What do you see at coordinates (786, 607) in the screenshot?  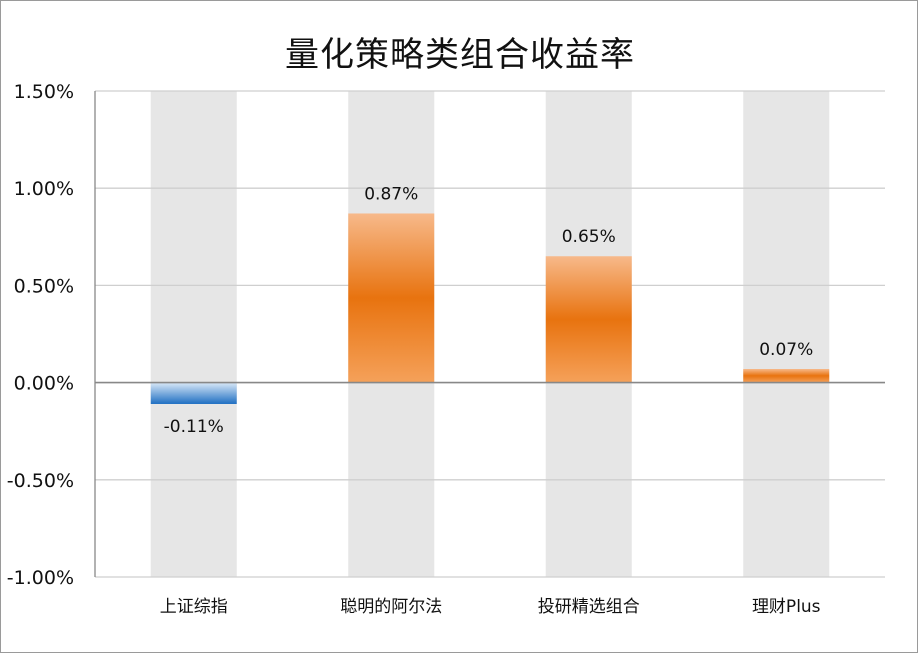 I see `x-tick-label: 理财Plus` at bounding box center [786, 607].